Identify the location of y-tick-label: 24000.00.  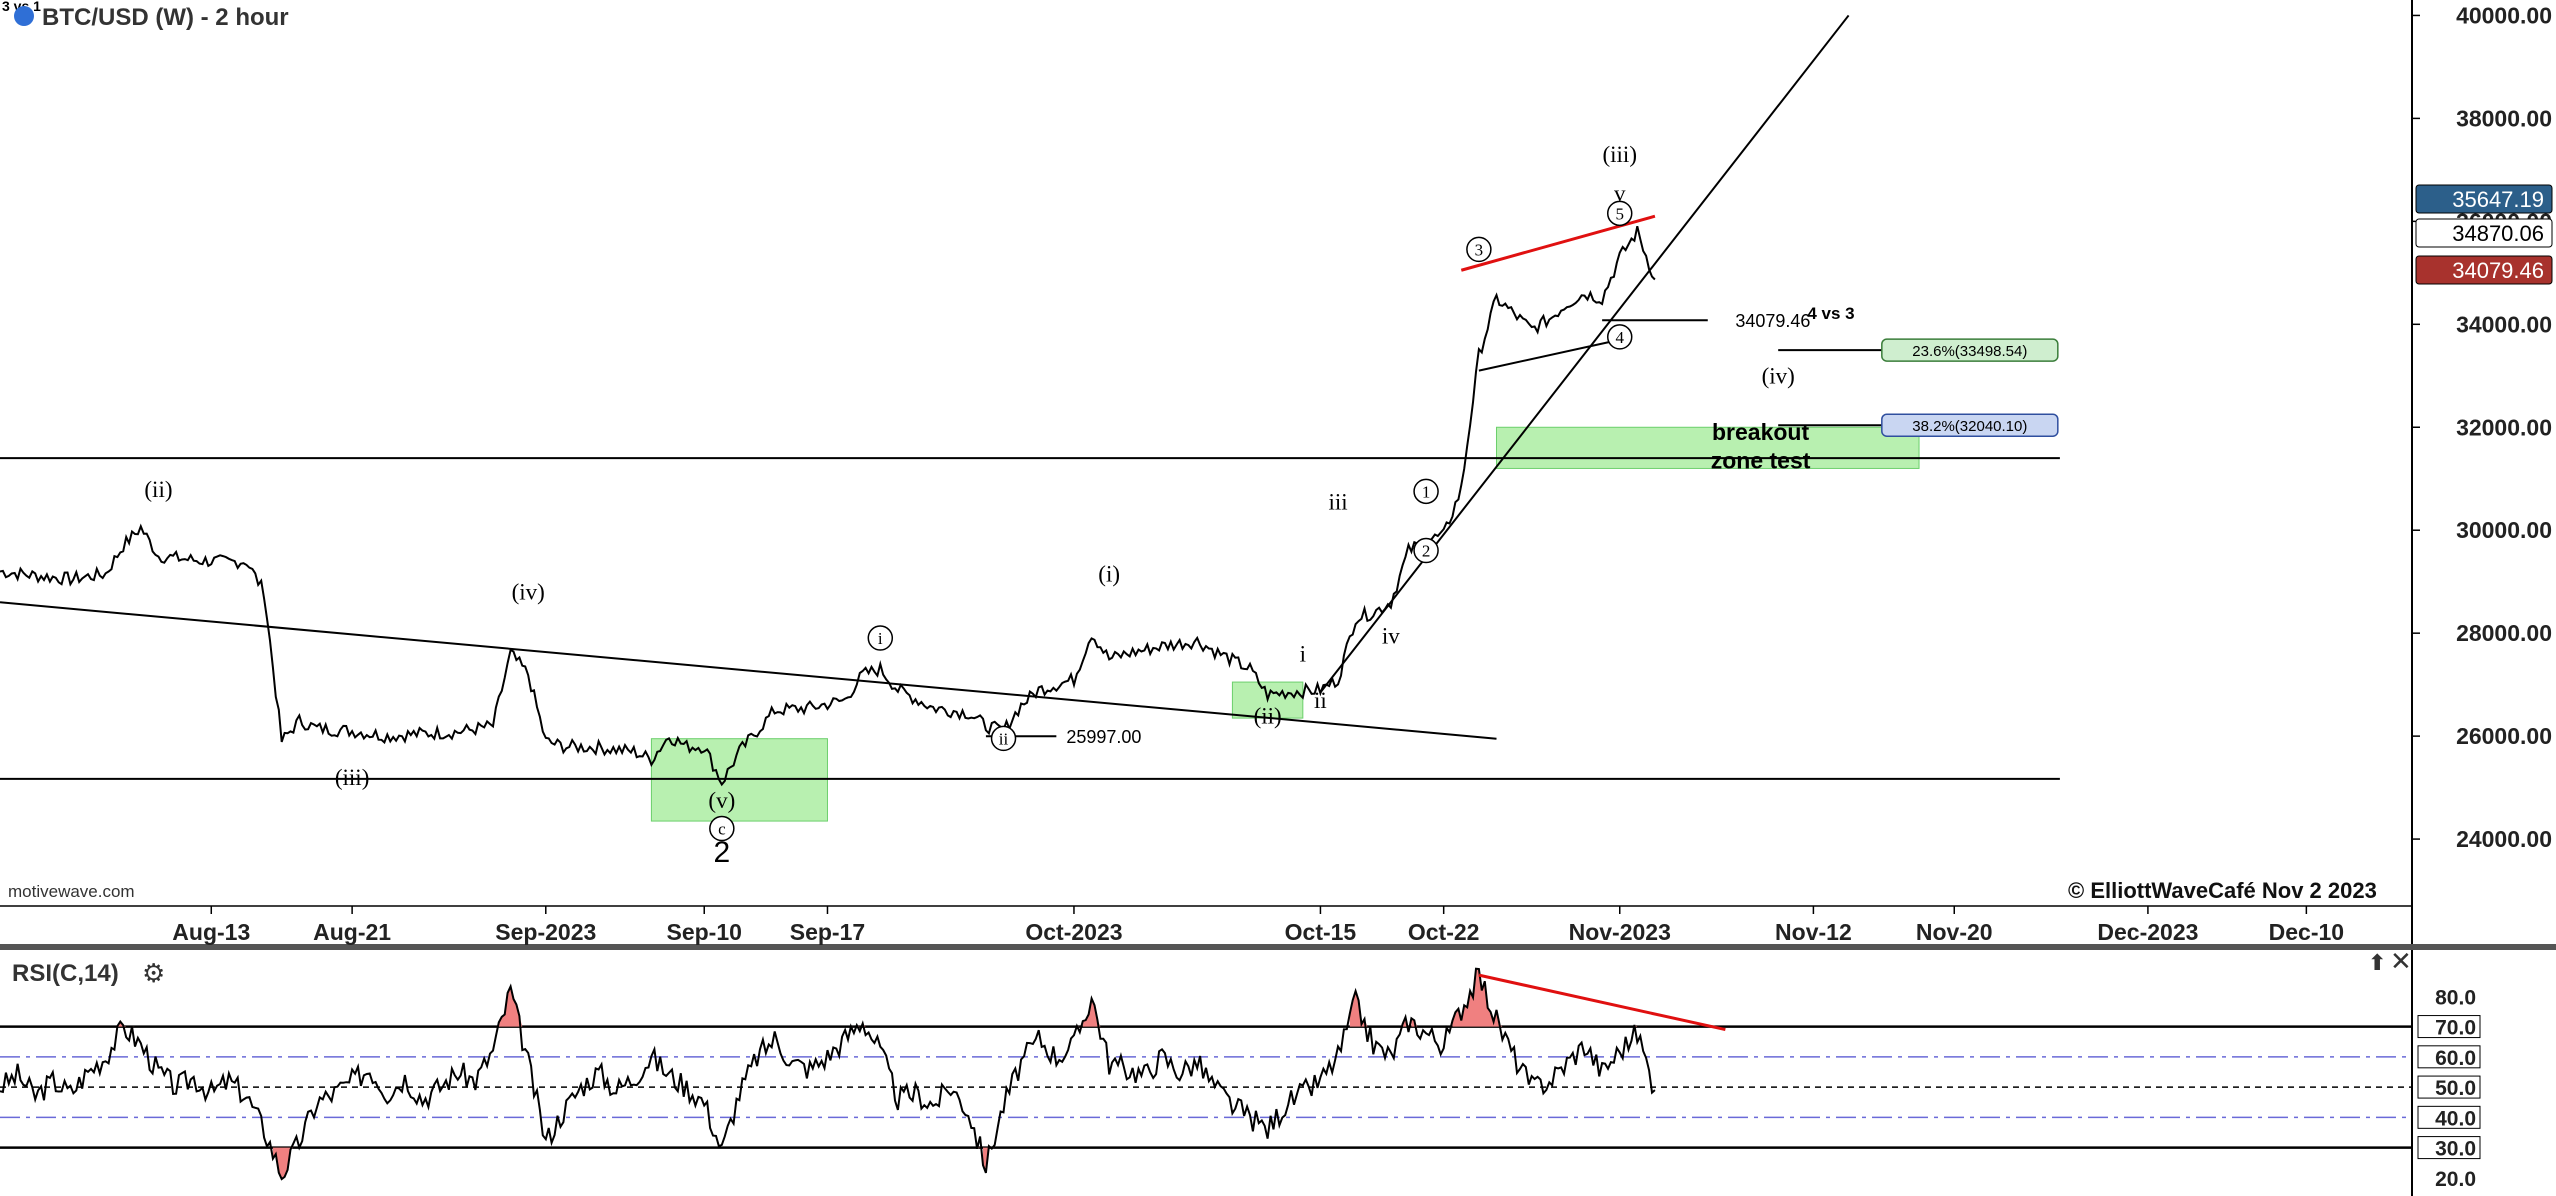
(2504, 839).